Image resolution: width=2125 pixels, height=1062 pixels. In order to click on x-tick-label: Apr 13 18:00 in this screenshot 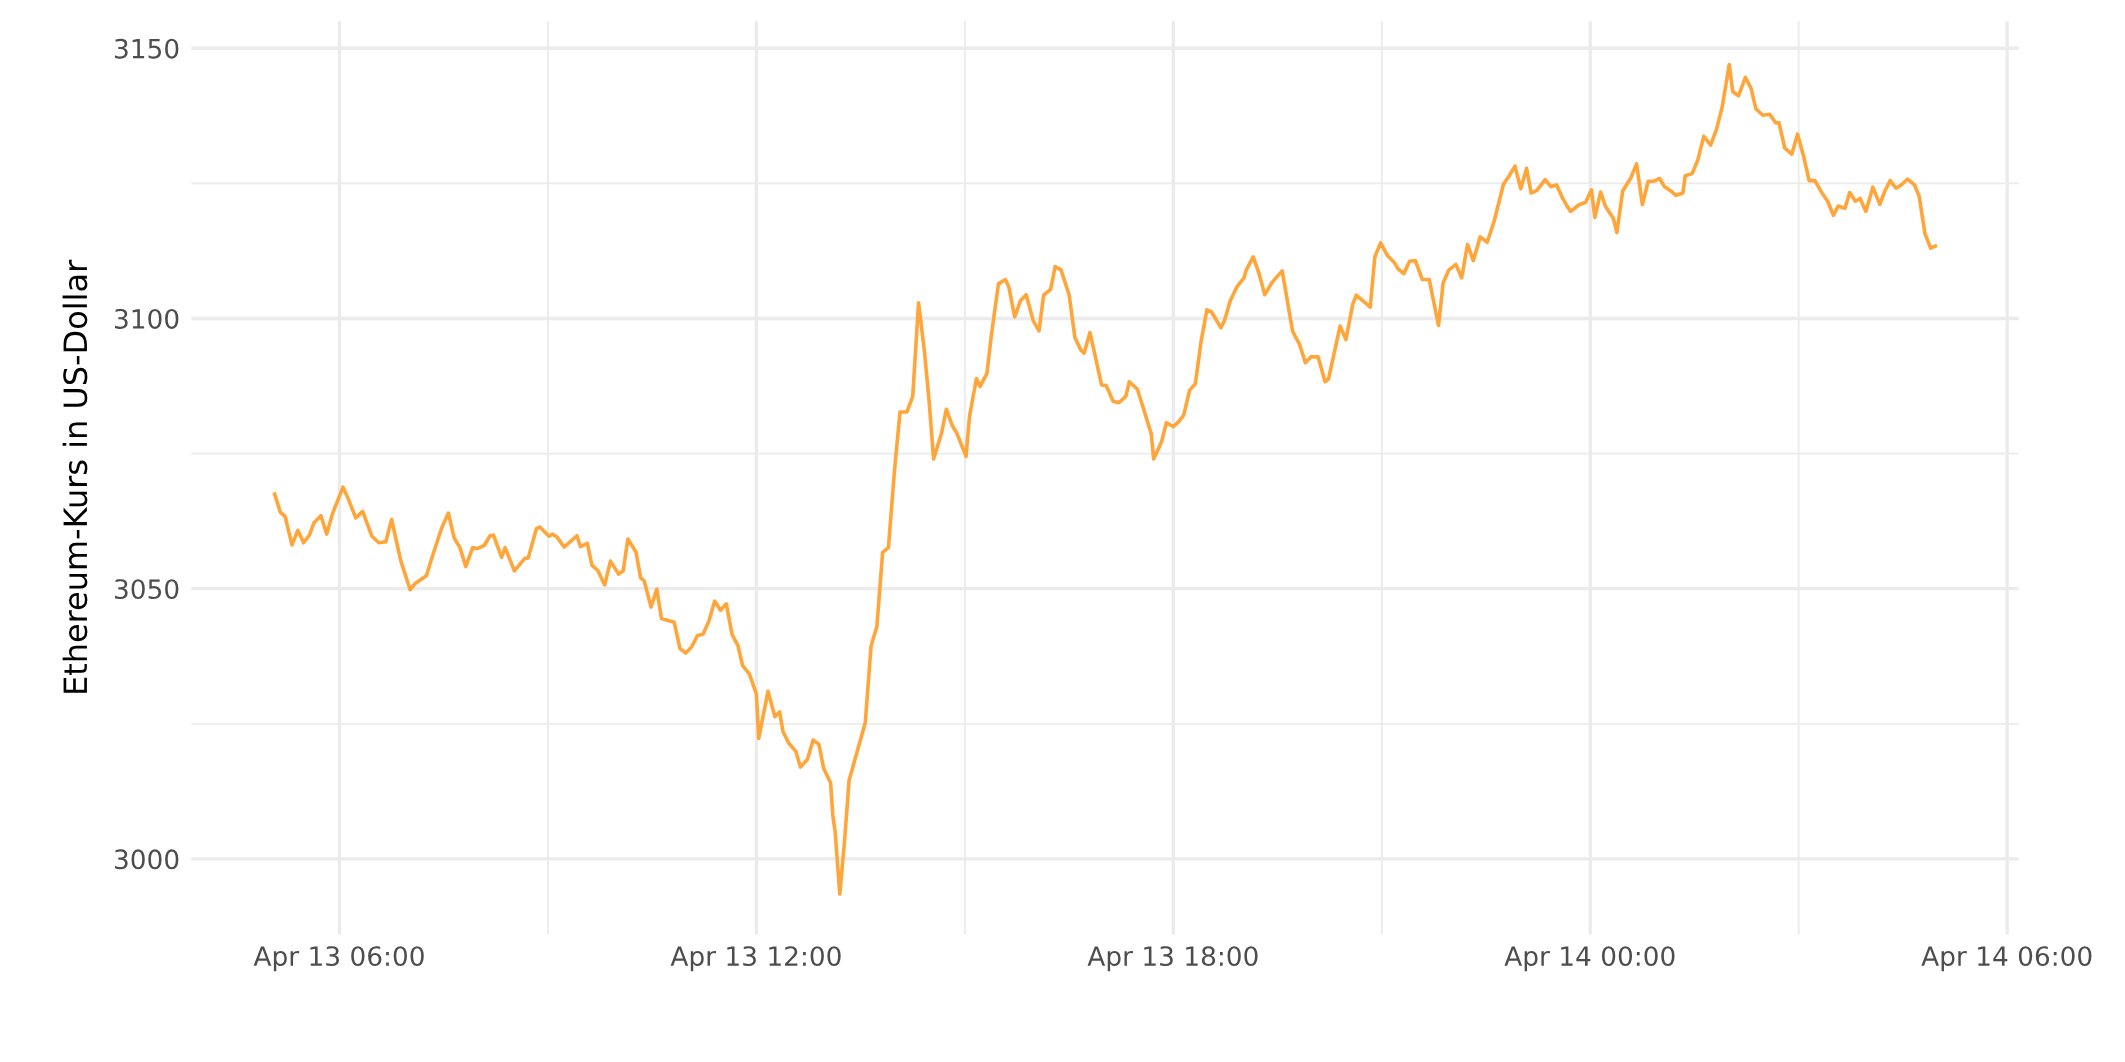, I will do `click(1172, 959)`.